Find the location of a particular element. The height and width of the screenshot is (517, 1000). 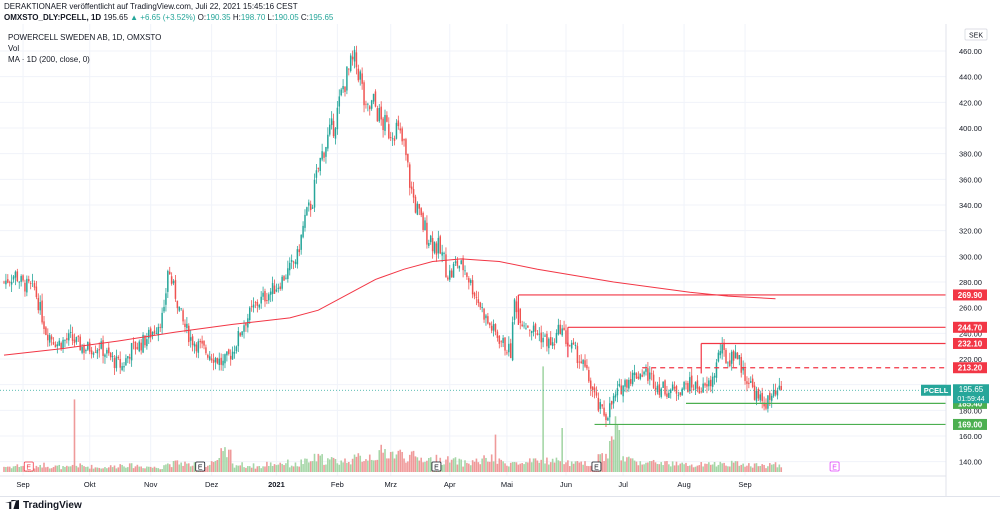

ohlc-l: 190.05 is located at coordinates (286, 17).